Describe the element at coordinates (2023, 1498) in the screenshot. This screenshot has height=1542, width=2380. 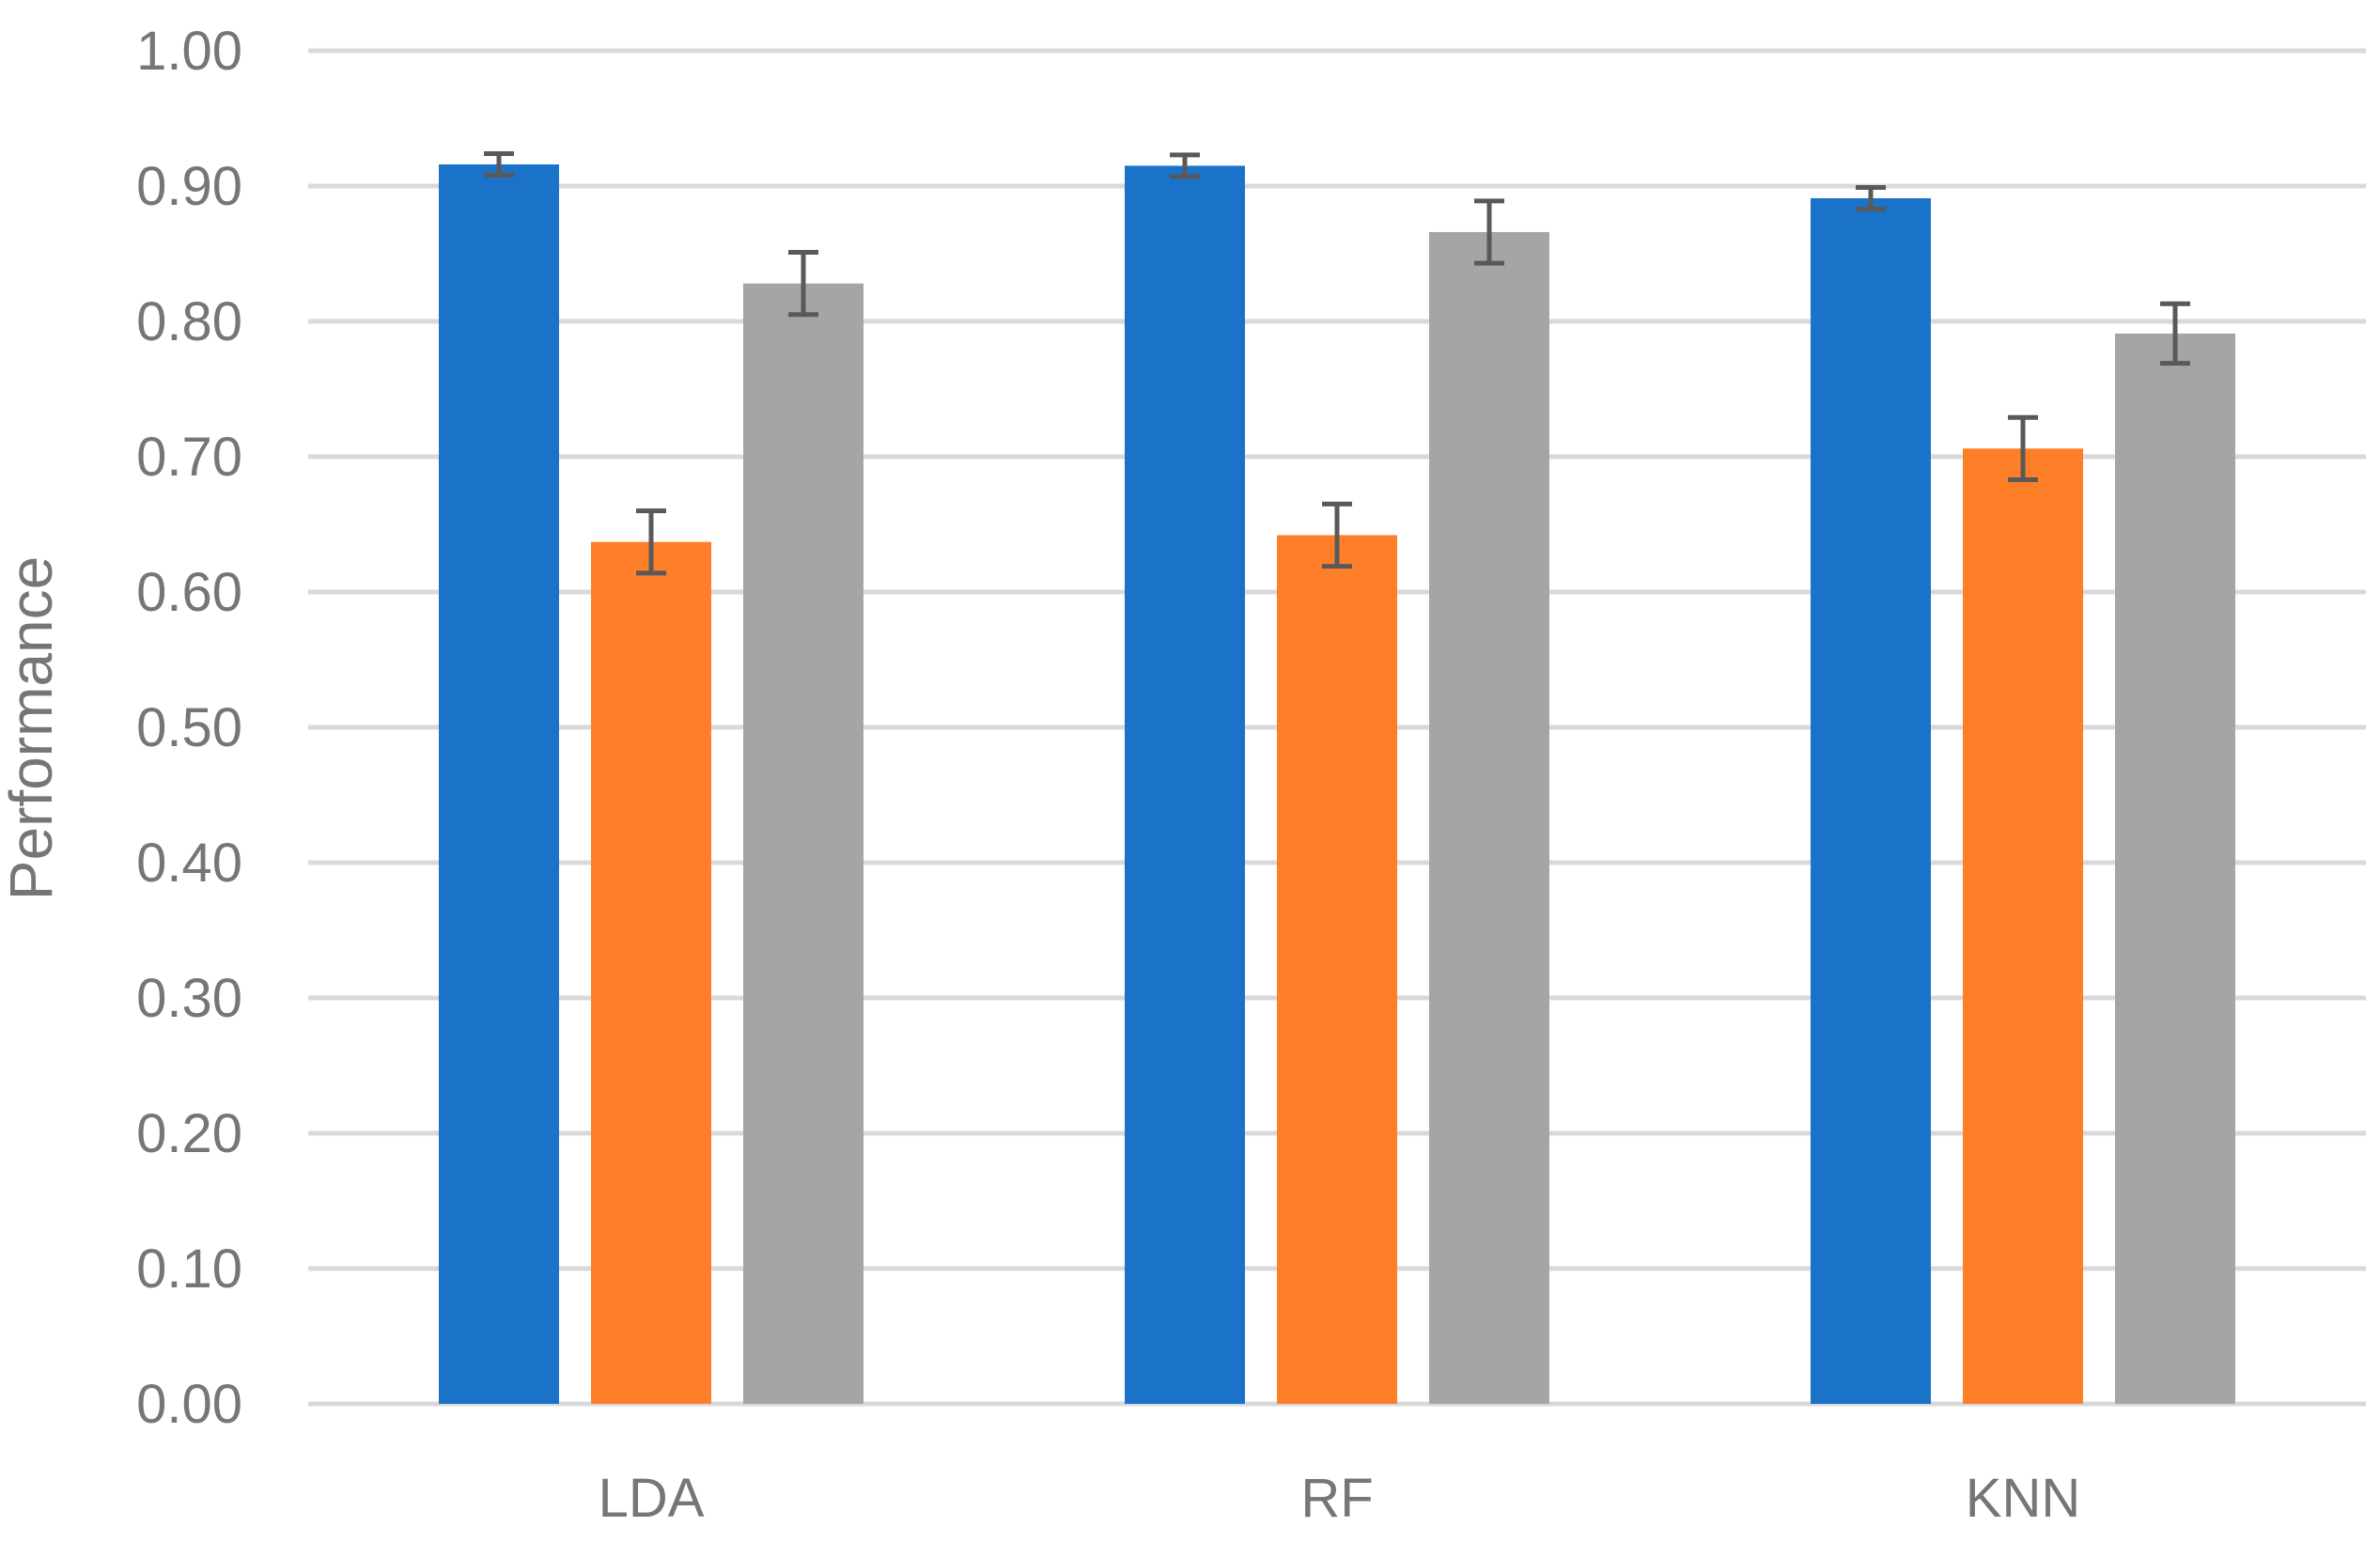
I see `x-tick-label: KNN` at that location.